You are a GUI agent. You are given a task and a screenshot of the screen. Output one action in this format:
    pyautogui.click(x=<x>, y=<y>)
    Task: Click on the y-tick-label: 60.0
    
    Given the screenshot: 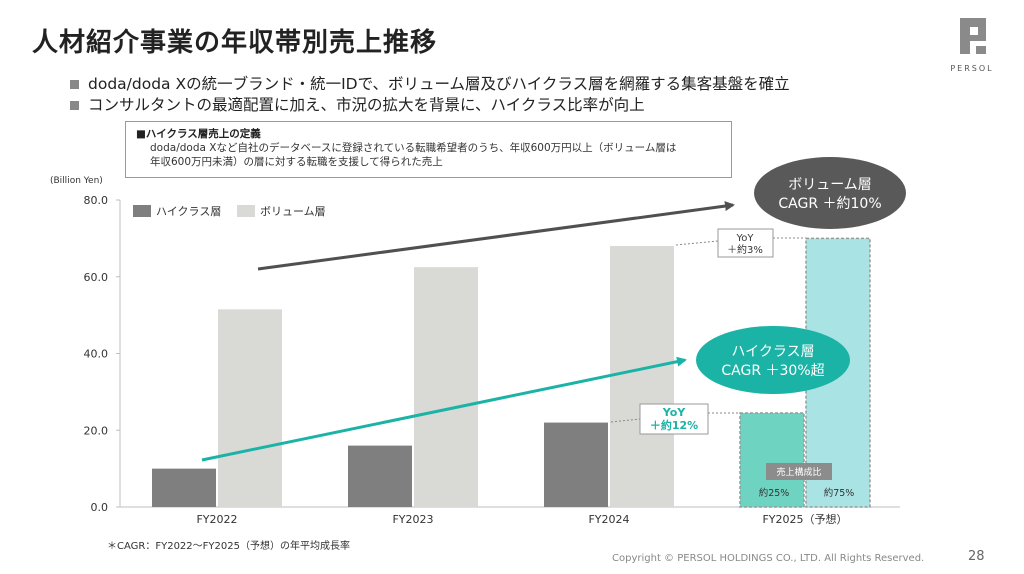 What is the action you would take?
    pyautogui.click(x=96, y=277)
    